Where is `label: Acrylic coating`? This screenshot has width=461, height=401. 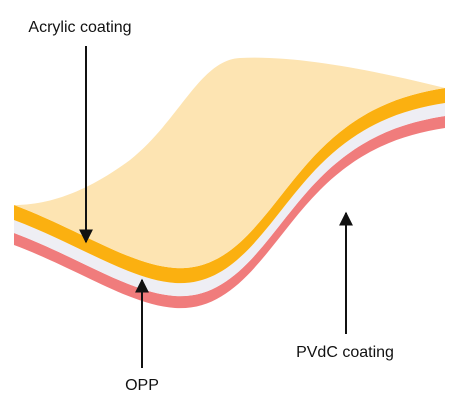 label: Acrylic coating is located at coordinates (79, 27).